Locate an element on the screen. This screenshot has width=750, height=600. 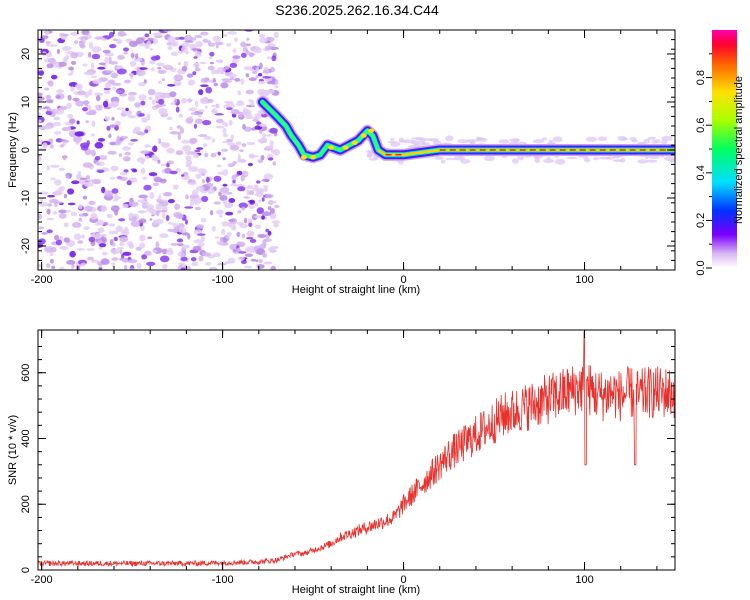
colorbar-gradient is located at coordinates (724, 149).